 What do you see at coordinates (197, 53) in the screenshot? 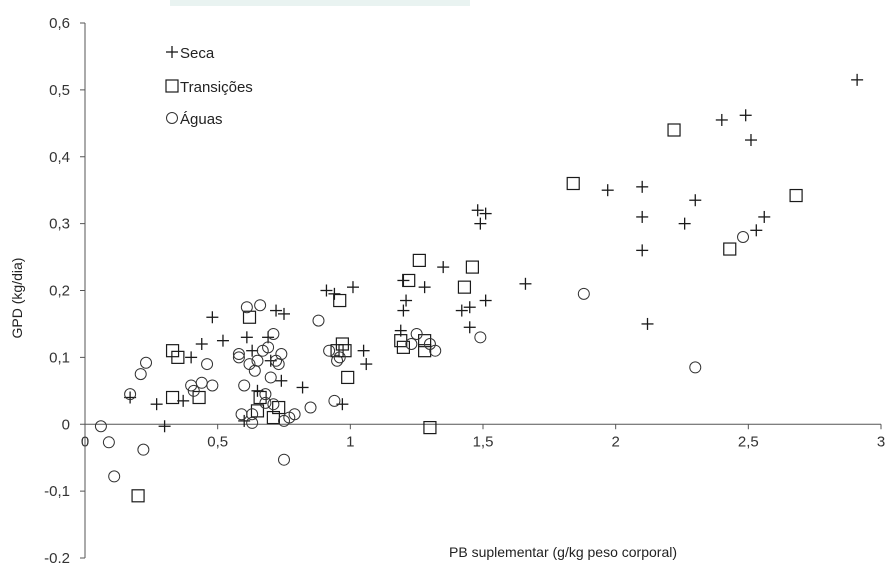
I see `legend-label-seca: Seca` at bounding box center [197, 53].